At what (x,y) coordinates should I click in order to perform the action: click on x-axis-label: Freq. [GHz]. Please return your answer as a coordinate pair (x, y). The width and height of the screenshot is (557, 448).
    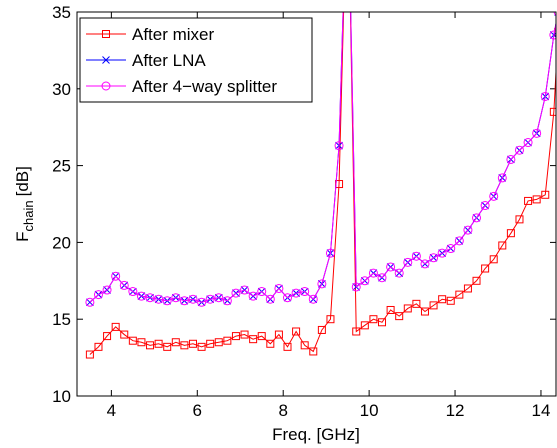
    Looking at the image, I should click on (316, 434).